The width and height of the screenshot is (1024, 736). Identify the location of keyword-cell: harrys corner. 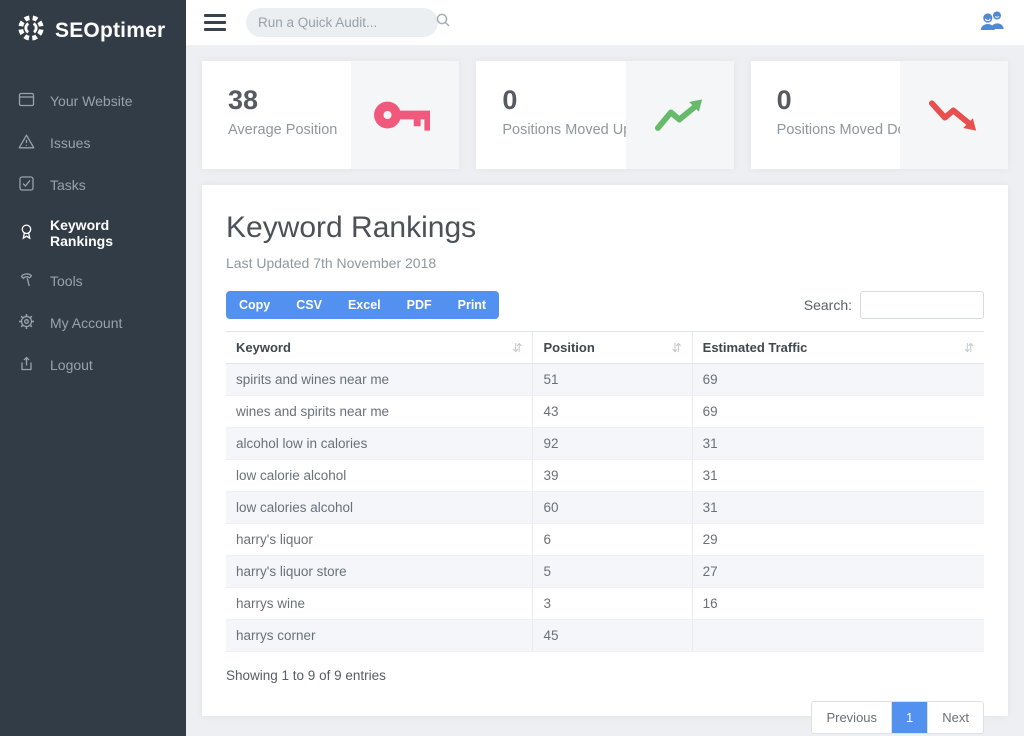
(379, 635).